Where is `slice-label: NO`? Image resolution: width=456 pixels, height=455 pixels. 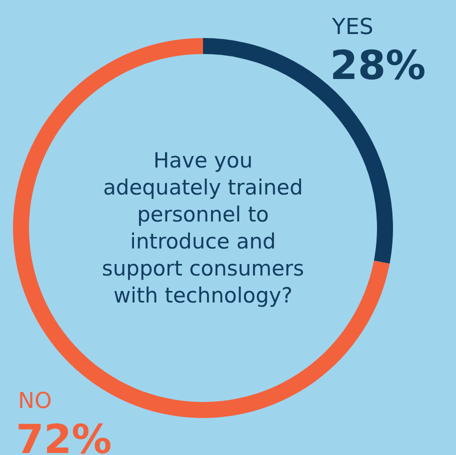
slice-label: NO is located at coordinates (35, 401).